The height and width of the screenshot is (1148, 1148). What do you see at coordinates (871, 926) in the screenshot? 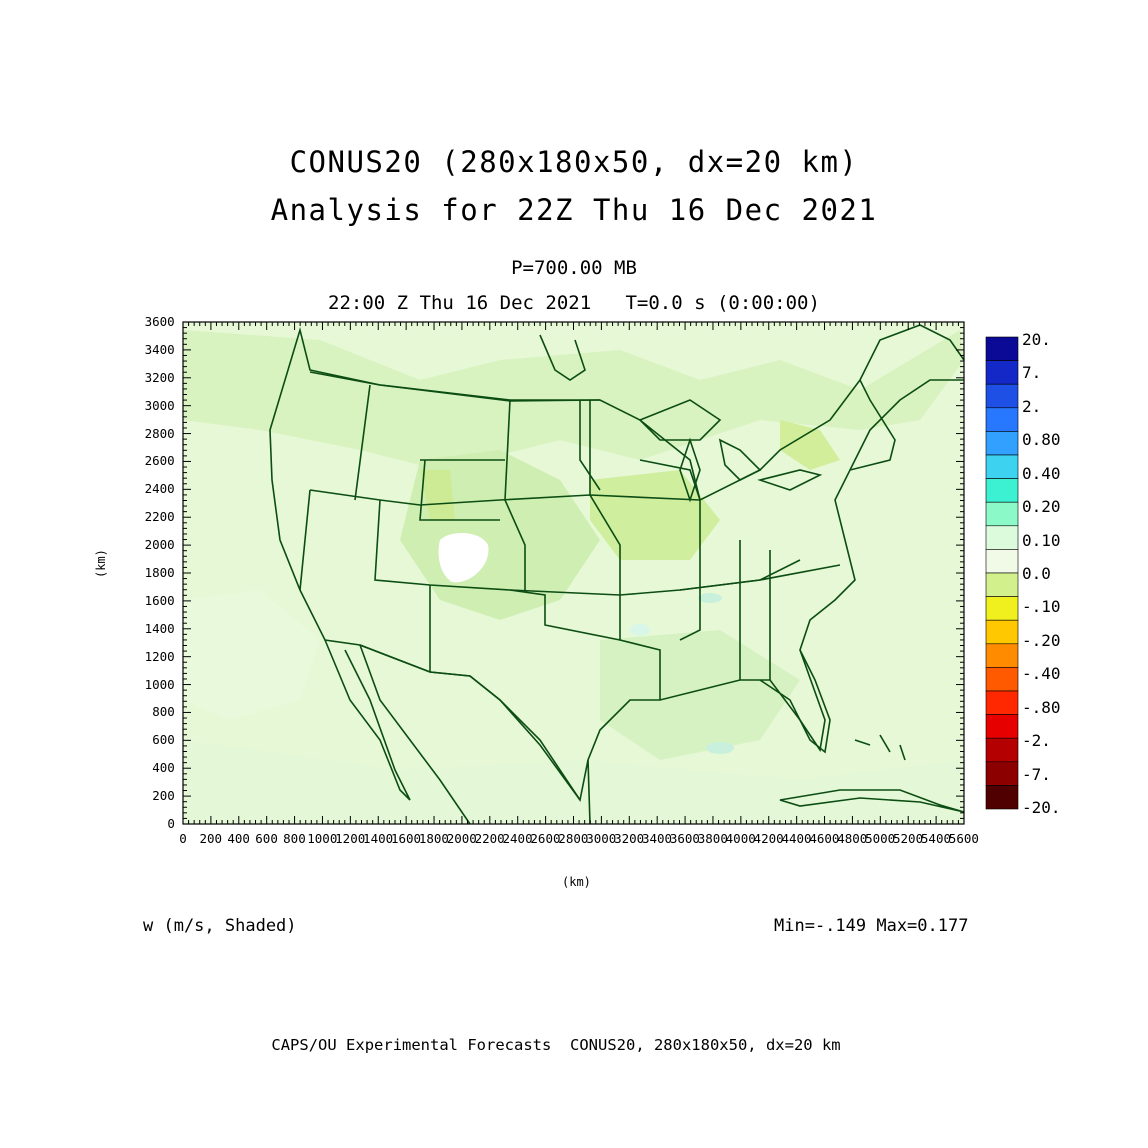
I see `field-stats-label: Min=-.149 Max=0.177` at bounding box center [871, 926].